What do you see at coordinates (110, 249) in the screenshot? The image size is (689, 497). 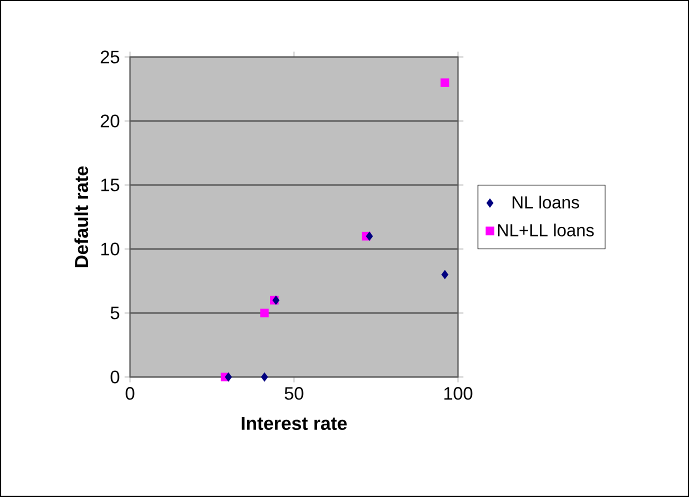 I see `y-tick-label: 10` at bounding box center [110, 249].